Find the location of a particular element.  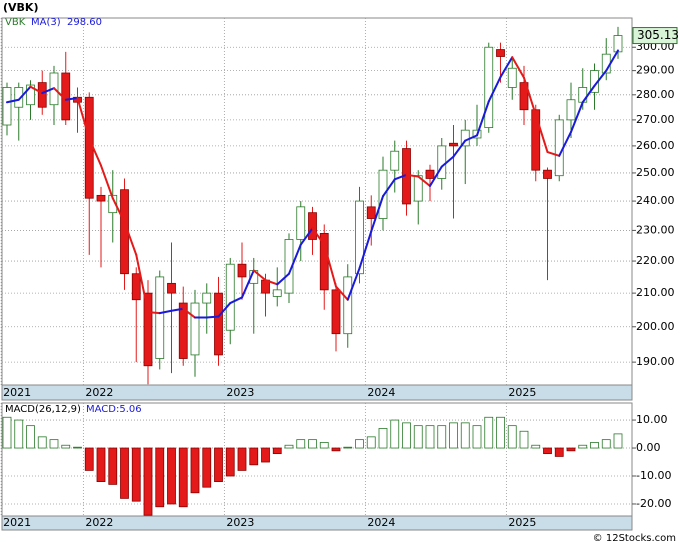

x-tick-label: 2023 is located at coordinates (240, 522).